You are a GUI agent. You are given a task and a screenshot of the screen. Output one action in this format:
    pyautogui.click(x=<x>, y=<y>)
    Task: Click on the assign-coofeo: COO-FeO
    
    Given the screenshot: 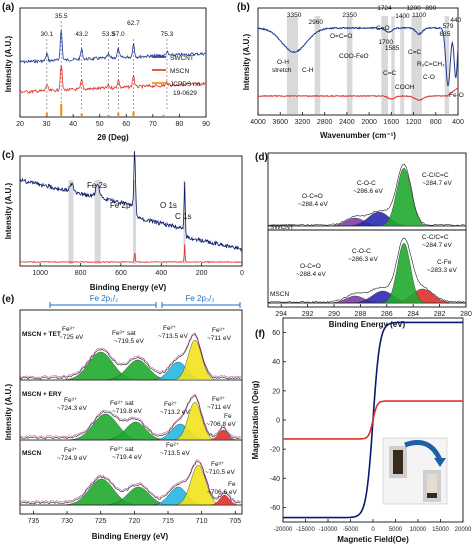 What is the action you would take?
    pyautogui.click(x=354, y=56)
    